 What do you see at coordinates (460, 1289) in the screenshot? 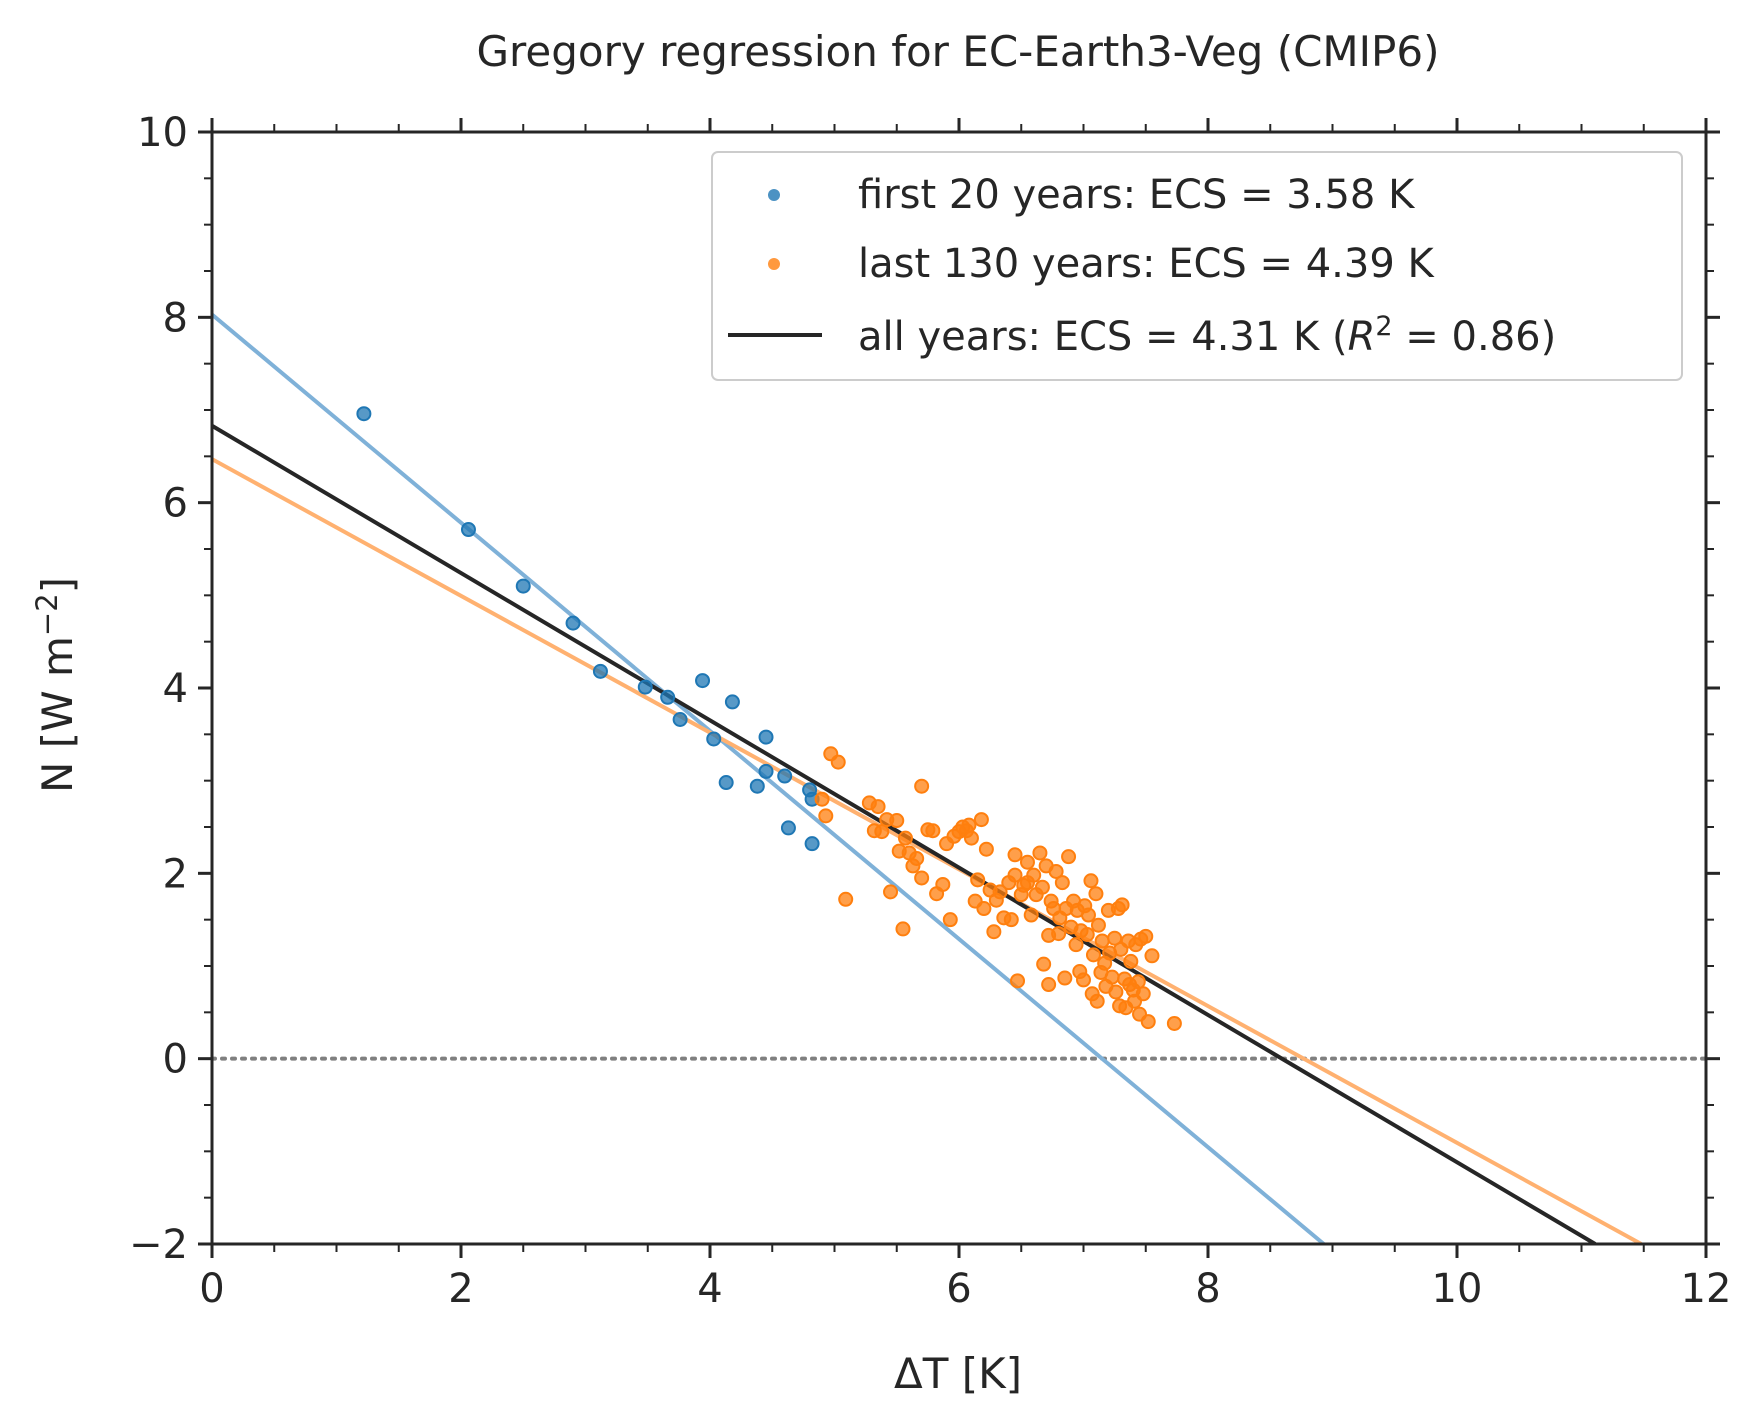
I see `x-tick-label: 2` at bounding box center [460, 1289].